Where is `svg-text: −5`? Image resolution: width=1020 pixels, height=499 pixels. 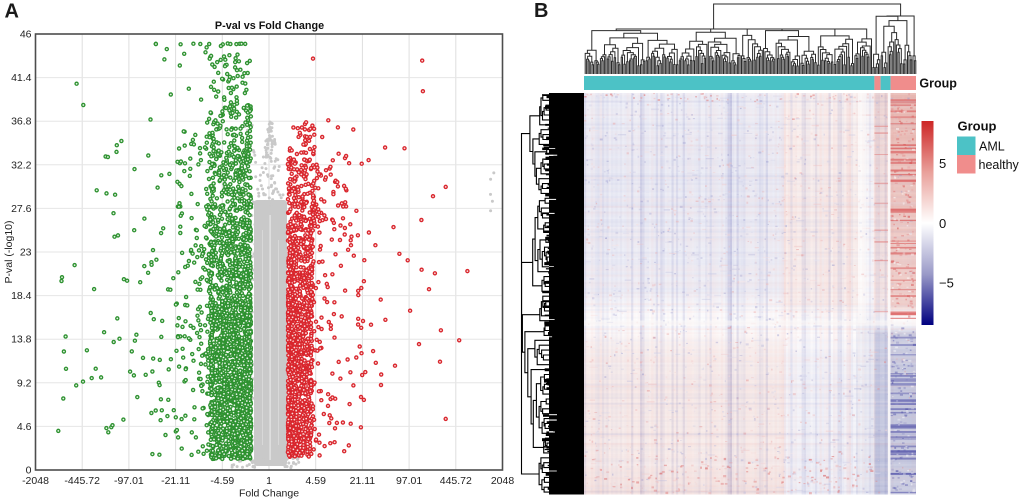 svg-text: −5 is located at coordinates (946, 283).